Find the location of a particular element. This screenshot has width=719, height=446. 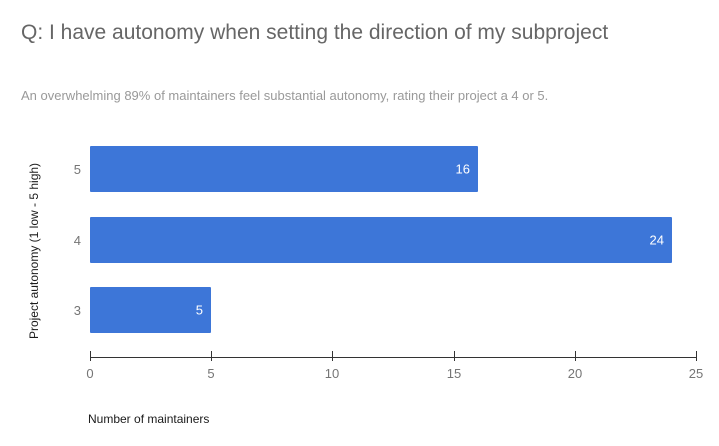

bar-value-label: 5 is located at coordinates (199, 310).